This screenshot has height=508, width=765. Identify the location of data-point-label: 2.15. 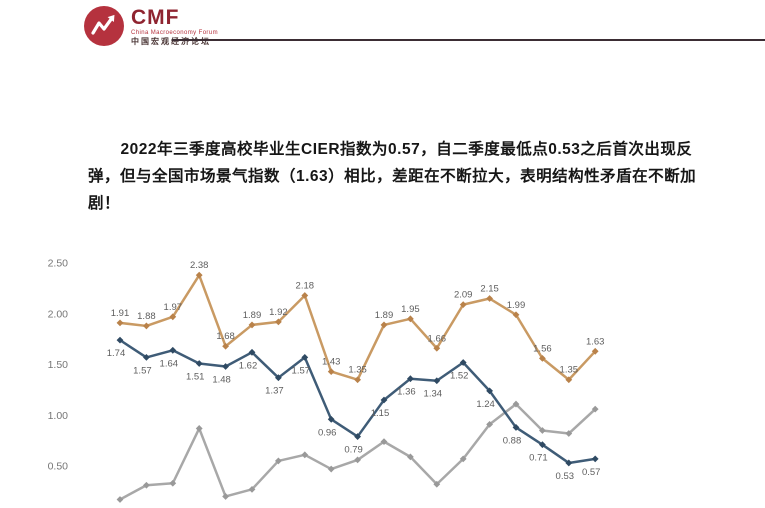
(489, 289).